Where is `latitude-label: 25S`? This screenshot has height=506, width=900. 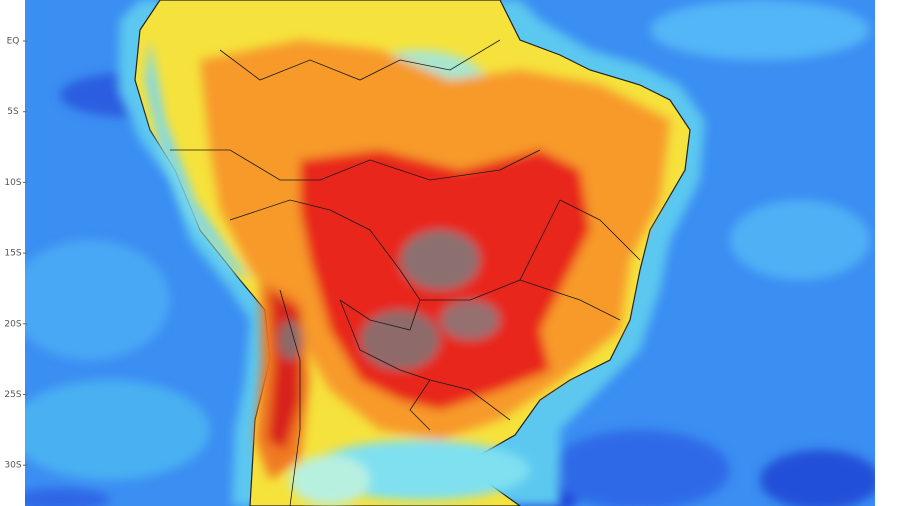
latitude-label: 25S is located at coordinates (12, 395).